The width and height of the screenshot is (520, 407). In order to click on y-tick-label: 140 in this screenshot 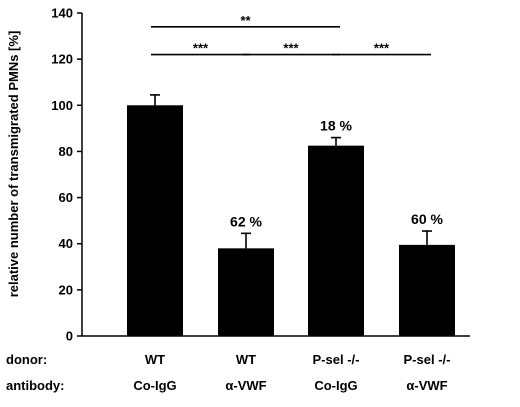, I will do `click(62, 13)`.